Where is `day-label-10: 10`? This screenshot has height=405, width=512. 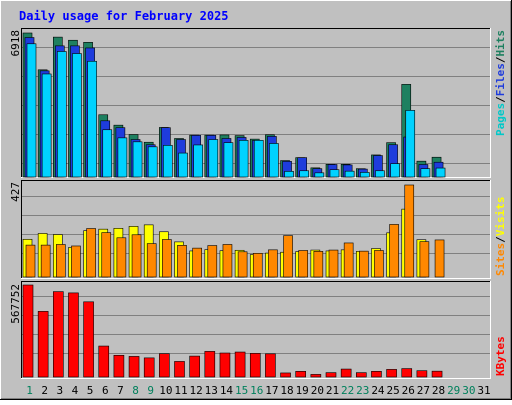
day-label-10: 10 is located at coordinates (165, 390).